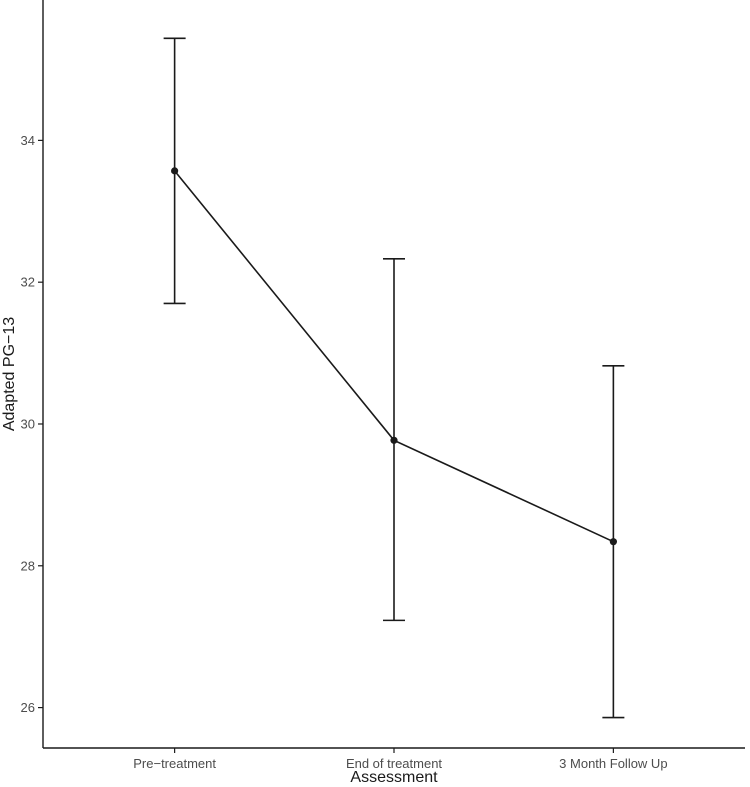  I want to click on y-tick-label: 34, so click(28, 140).